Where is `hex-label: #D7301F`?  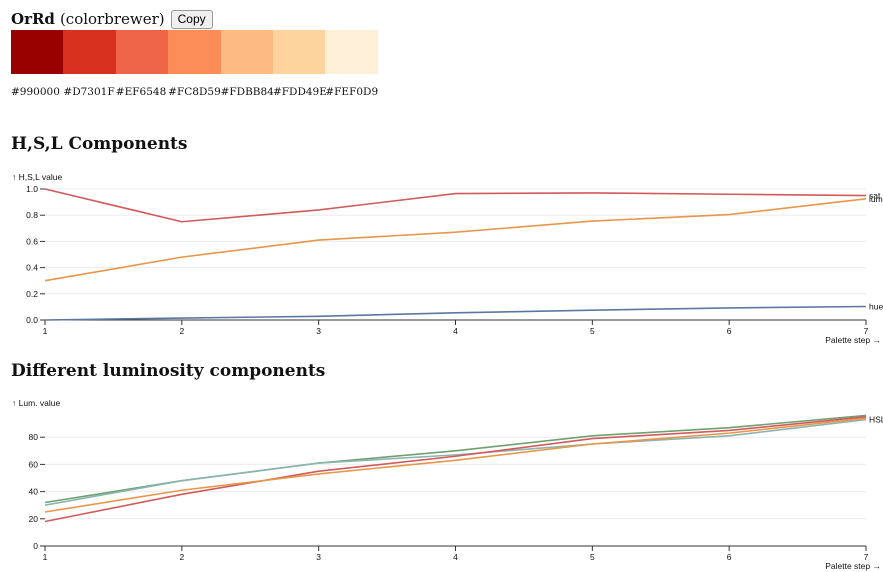 hex-label: #D7301F is located at coordinates (89, 92).